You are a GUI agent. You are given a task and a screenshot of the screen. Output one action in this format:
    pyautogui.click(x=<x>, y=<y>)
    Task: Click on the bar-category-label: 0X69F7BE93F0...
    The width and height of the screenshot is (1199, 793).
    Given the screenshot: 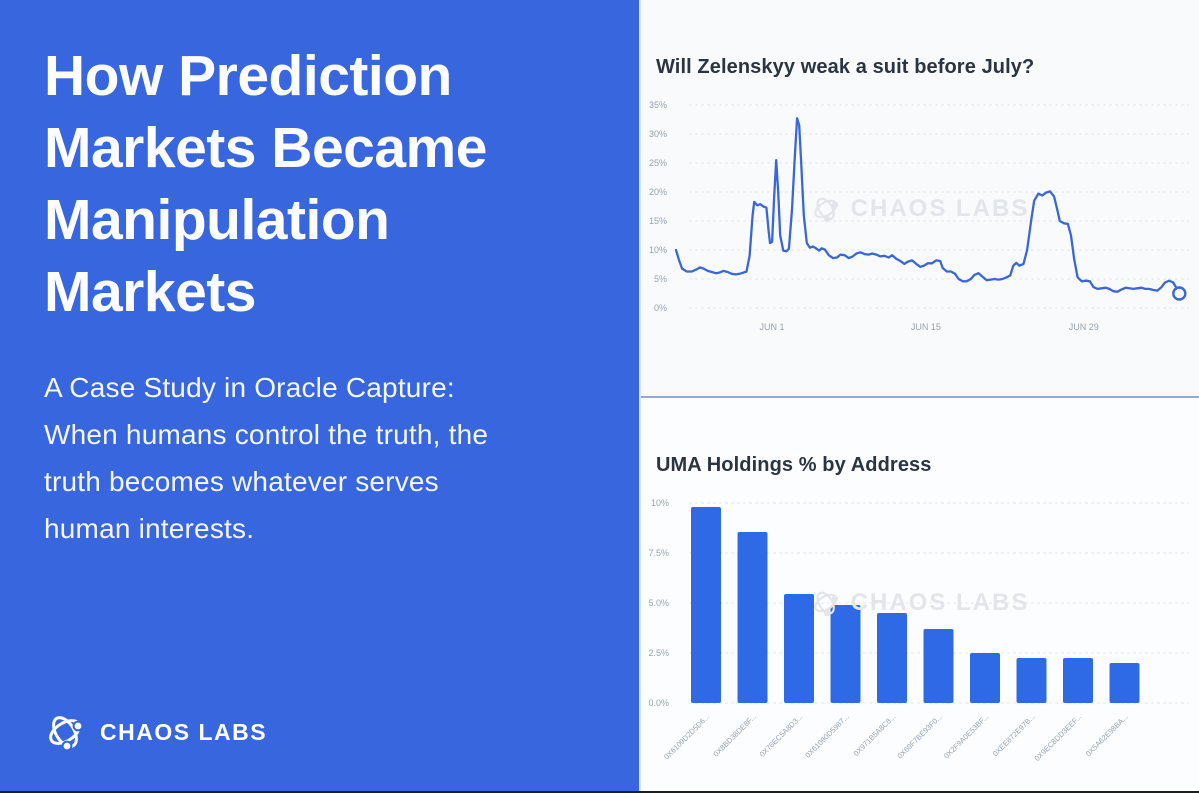 What is the action you would take?
    pyautogui.click(x=919, y=736)
    